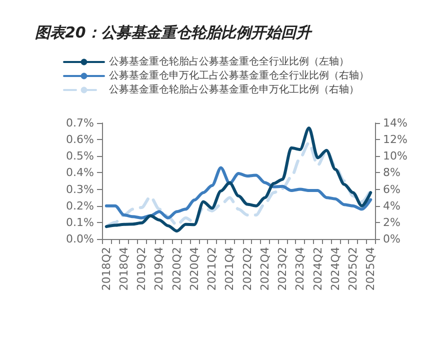 The image size is (441, 341). Describe the element at coordinates (174, 33) in the screenshot. I see `chart-title: 图表20：公募基金重仓轮胎比例开始回升` at that location.